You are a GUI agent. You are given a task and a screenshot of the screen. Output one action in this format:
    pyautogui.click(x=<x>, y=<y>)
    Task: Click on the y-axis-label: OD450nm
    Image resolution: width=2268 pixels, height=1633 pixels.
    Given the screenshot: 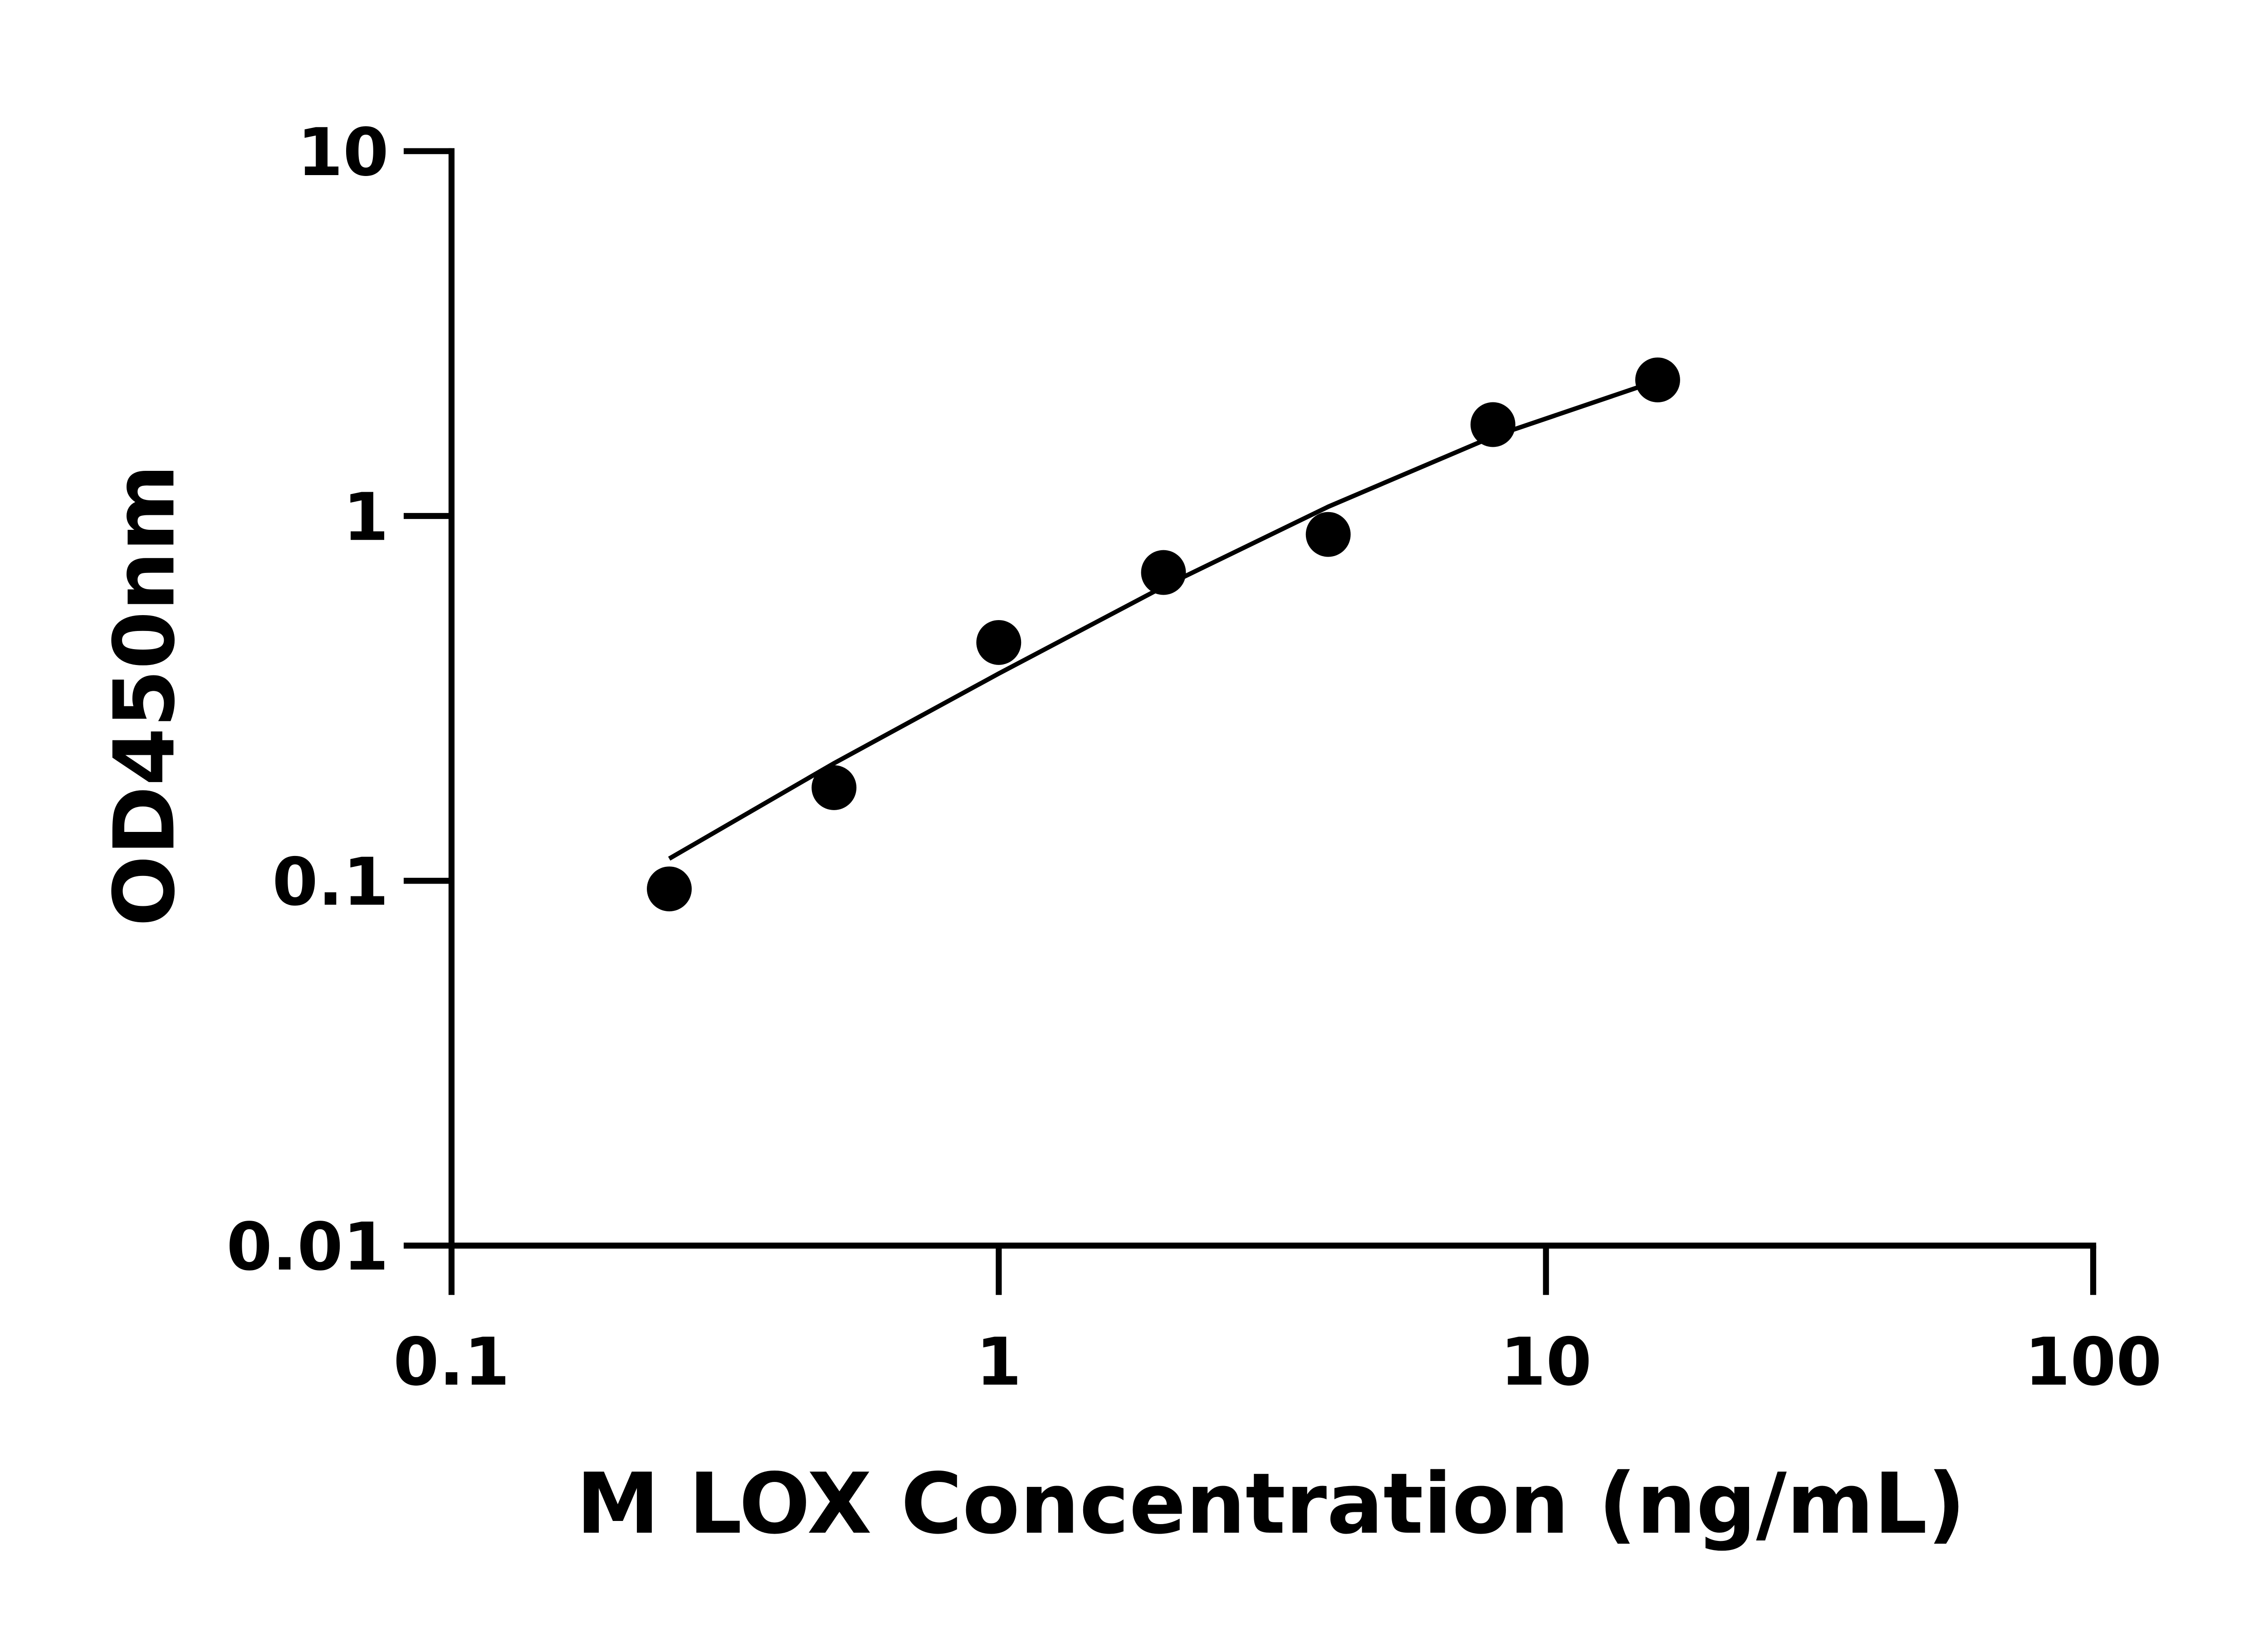 What is the action you would take?
    pyautogui.click(x=144, y=695)
    